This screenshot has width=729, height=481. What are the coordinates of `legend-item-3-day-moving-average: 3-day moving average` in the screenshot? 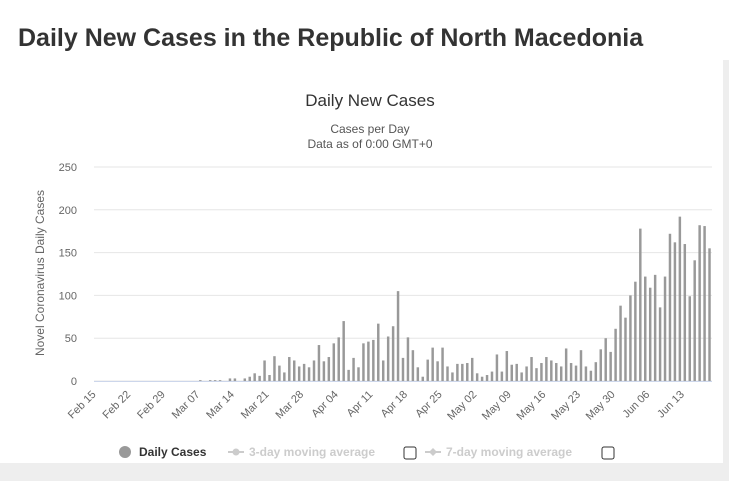 It's located at (301, 452).